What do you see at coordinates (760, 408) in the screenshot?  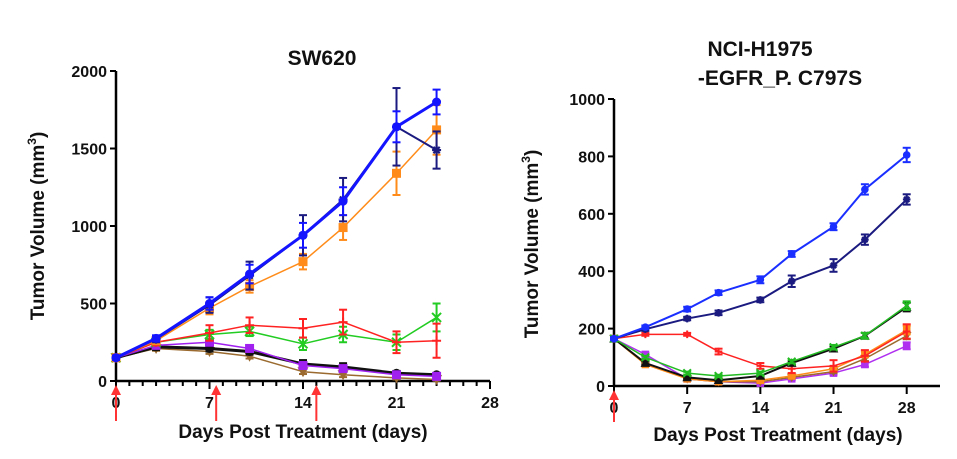 I see `x-tick-label: 14` at bounding box center [760, 408].